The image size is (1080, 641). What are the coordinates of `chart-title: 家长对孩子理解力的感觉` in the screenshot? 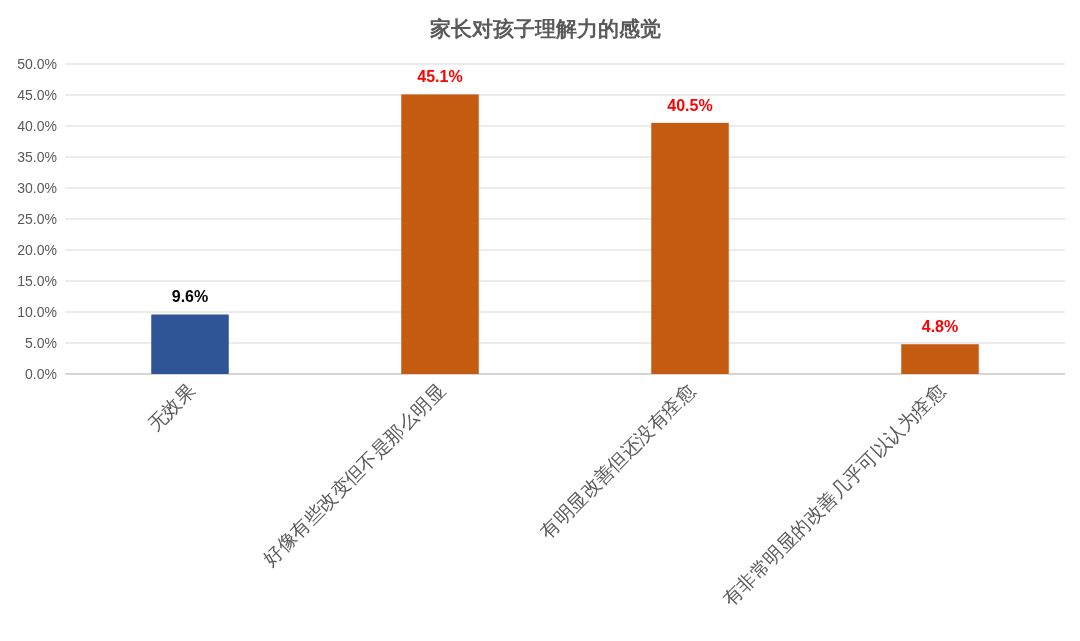 It's located at (544, 28).